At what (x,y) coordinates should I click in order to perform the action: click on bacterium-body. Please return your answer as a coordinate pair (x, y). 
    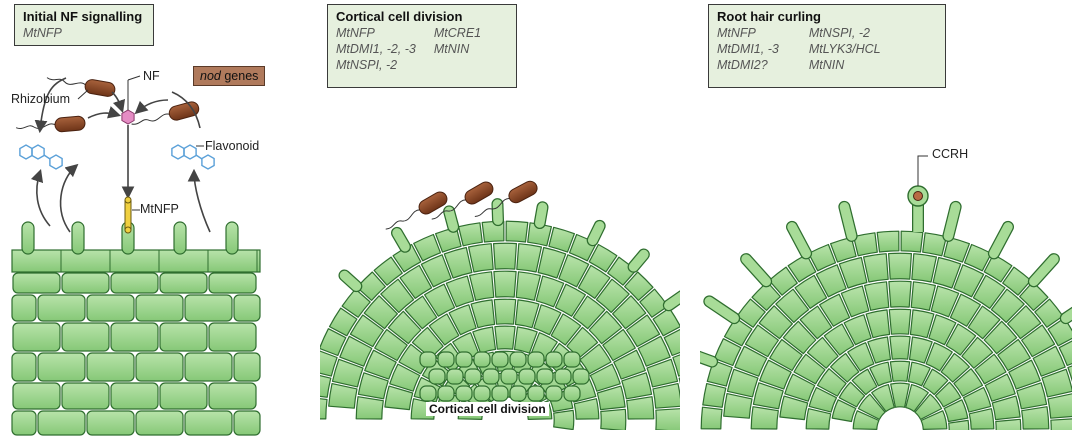
    Looking at the image, I should click on (70, 124).